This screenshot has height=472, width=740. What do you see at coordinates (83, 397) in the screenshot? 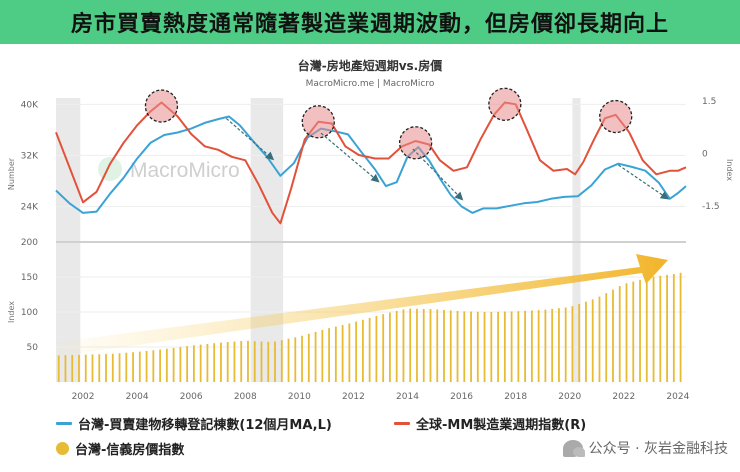
I see `x-tick-label: 2002` at bounding box center [83, 397].